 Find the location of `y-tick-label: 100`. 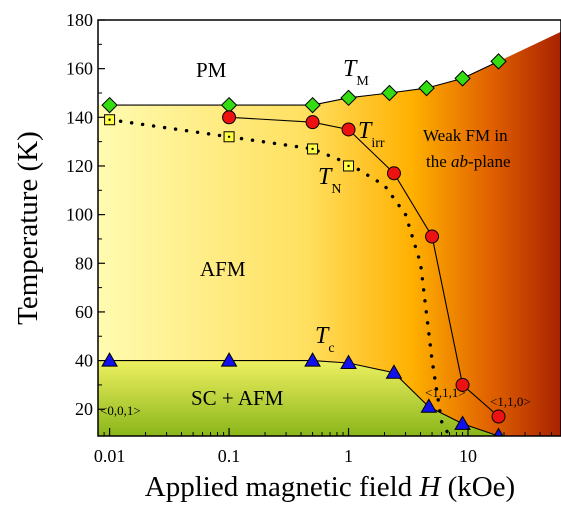

y-tick-label: 100 is located at coordinates (79, 215).